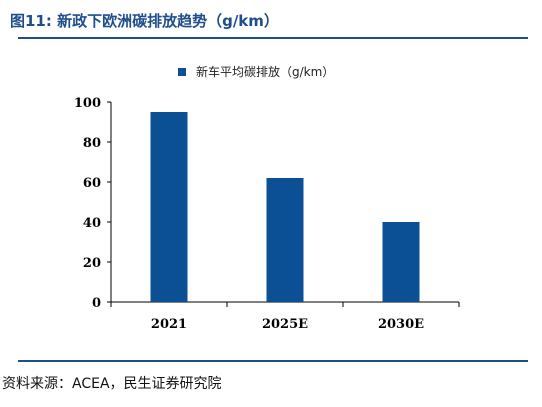 The width and height of the screenshot is (542, 407). Describe the element at coordinates (285, 324) in the screenshot. I see `x-tick-label: 2025E` at that location.